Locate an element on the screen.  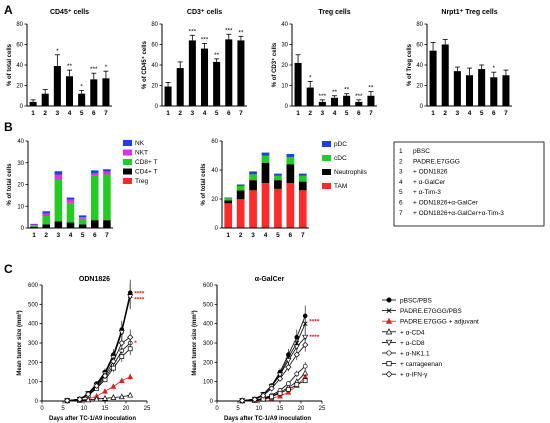
bar-segment-neutrophils is located at coordinates (302, 186).